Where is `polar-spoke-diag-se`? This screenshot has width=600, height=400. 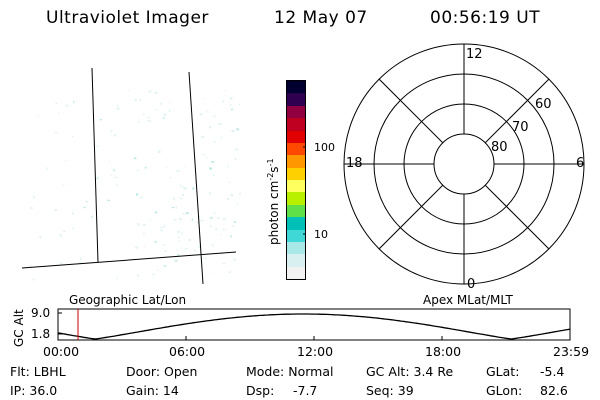 polar-spoke-diag-se is located at coordinates (517, 217).